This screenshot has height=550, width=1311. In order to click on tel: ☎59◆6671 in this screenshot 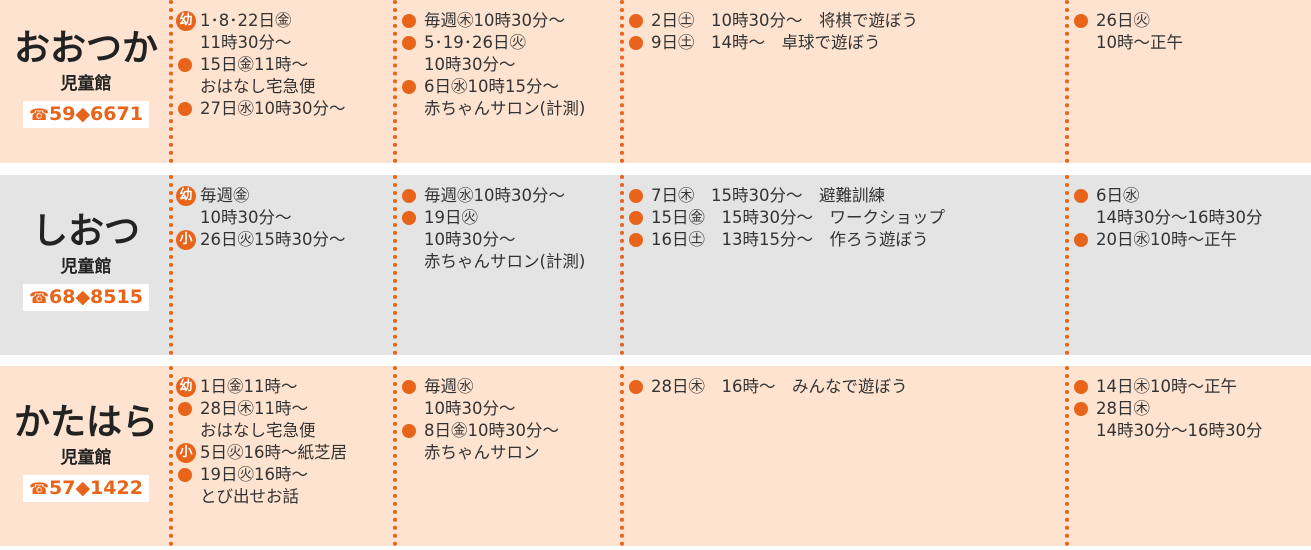, I will do `click(86, 114)`.